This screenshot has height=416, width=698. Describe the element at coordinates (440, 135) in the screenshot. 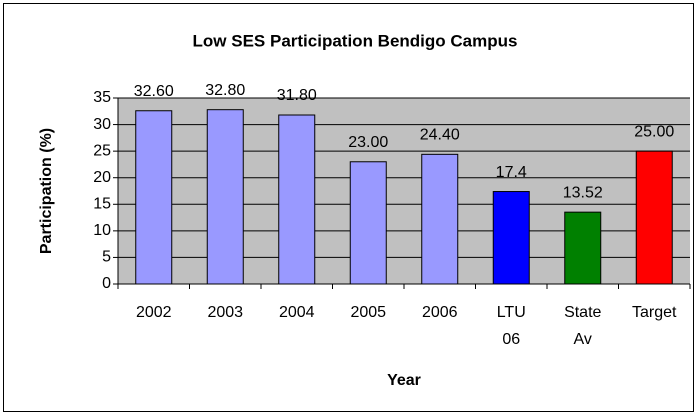

I see `data-label: 24.40` at that location.